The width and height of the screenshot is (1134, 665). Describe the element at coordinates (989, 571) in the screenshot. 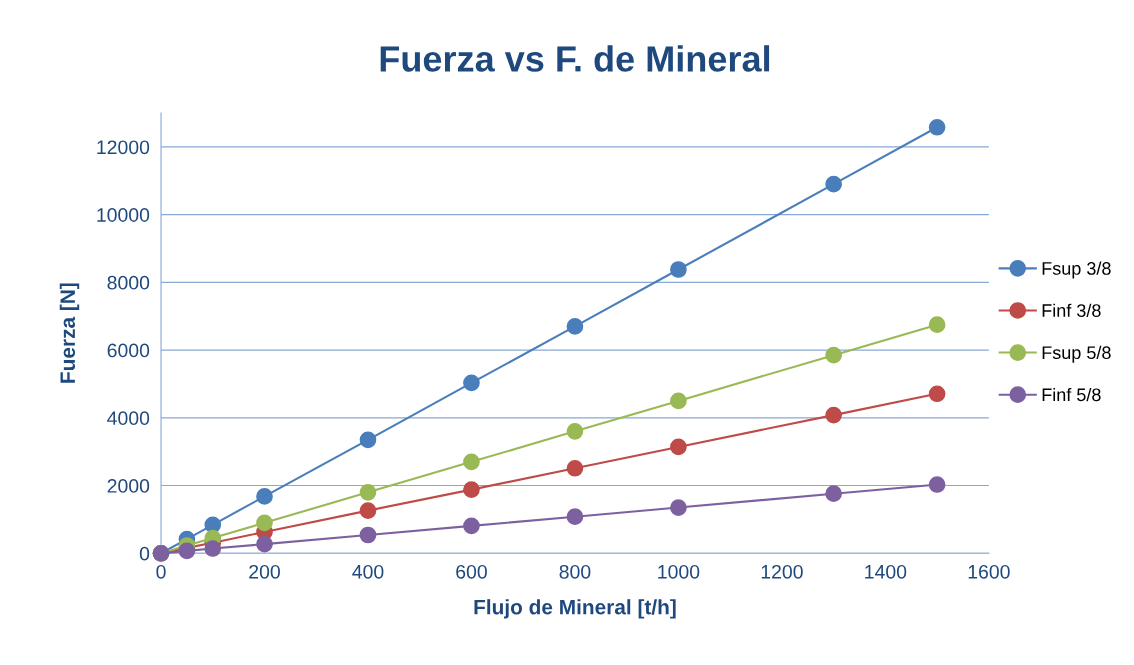

I see `x-tick-label: 1600` at that location.